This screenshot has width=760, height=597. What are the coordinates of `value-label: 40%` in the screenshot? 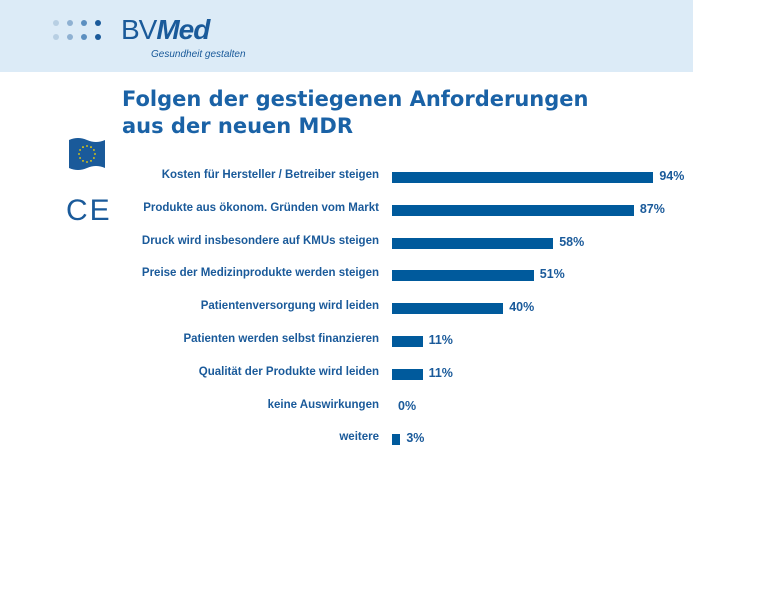 It's located at (522, 307).